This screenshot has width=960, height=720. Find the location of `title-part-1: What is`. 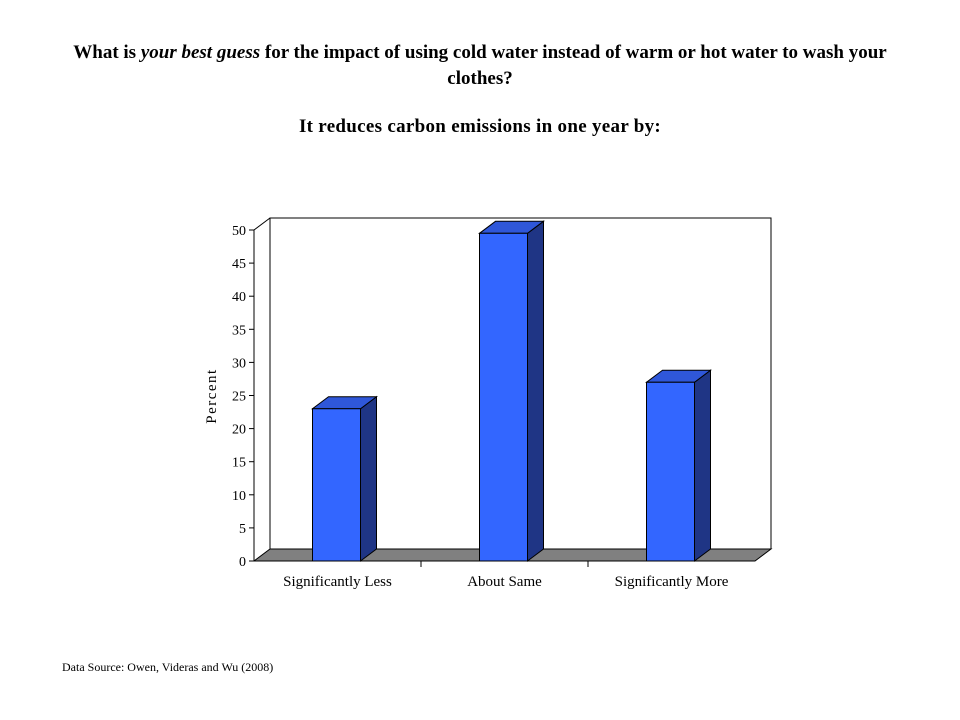

title-part-1: What is is located at coordinates (107, 52).